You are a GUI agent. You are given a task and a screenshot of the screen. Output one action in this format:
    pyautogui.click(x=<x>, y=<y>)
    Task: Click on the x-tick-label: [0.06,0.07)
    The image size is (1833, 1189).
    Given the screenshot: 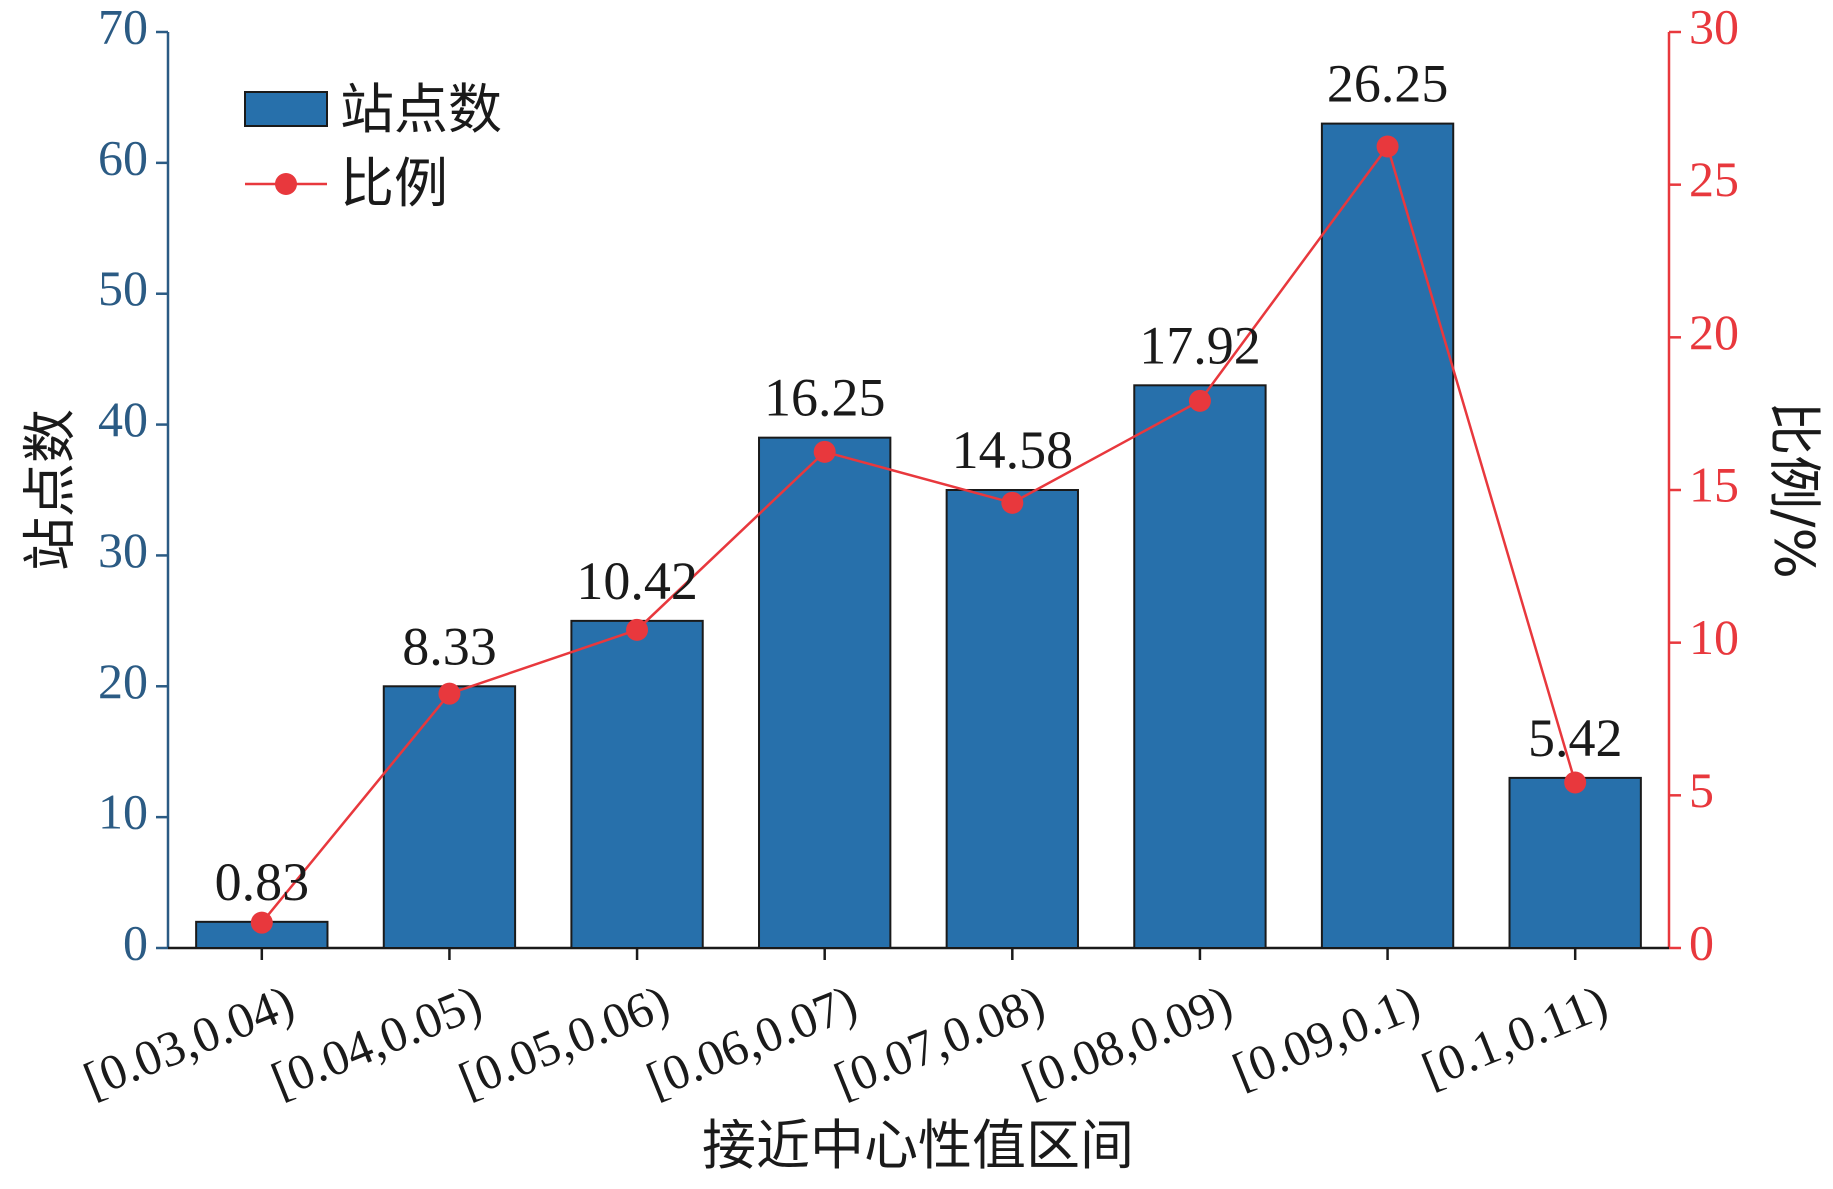 What is the action you would take?
    pyautogui.click(x=752, y=1041)
    